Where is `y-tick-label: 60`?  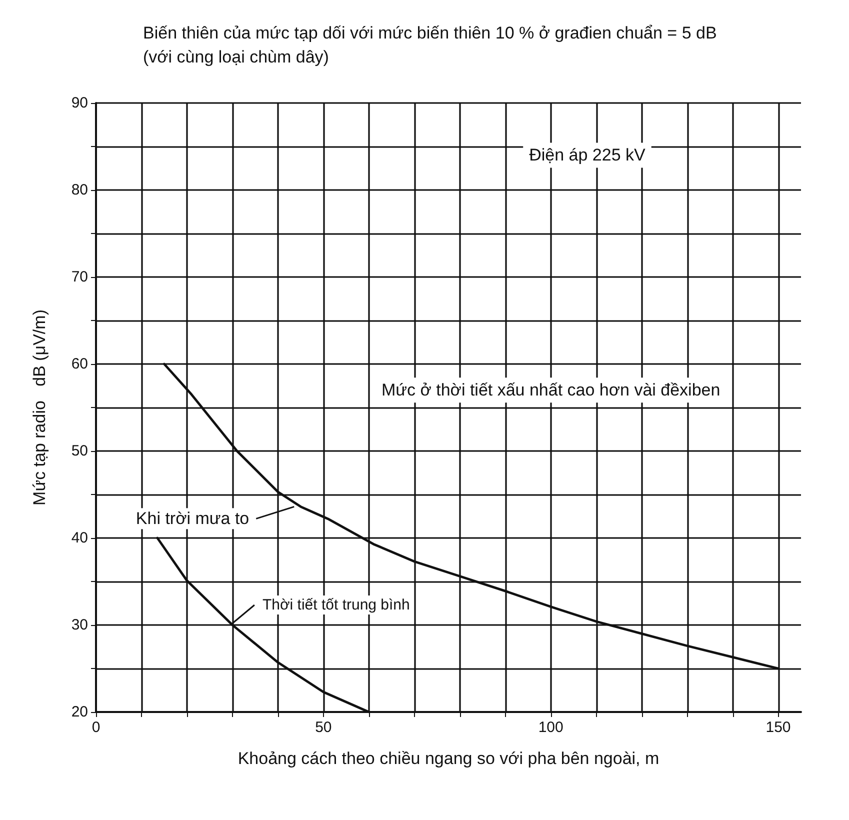 y-tick-label: 60 is located at coordinates (79, 364).